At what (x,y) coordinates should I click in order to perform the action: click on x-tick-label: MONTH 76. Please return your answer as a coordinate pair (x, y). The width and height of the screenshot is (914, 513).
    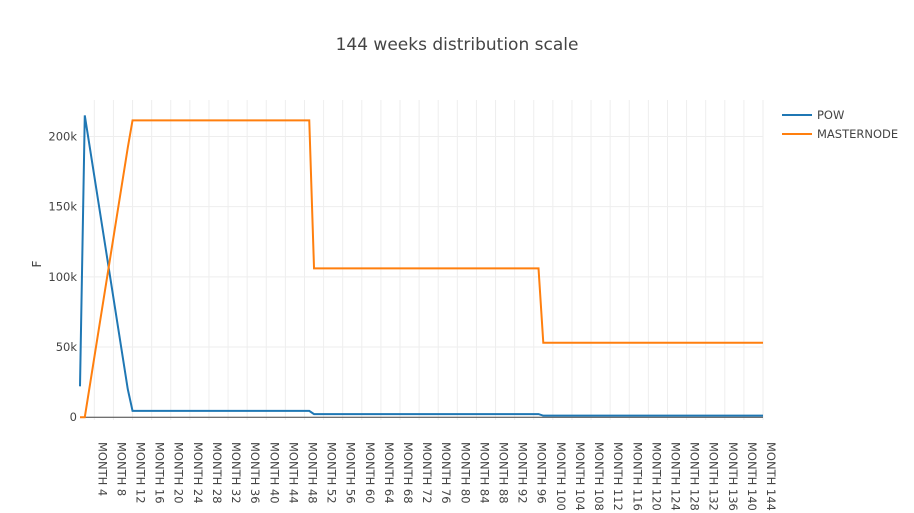
    Looking at the image, I should click on (446, 473).